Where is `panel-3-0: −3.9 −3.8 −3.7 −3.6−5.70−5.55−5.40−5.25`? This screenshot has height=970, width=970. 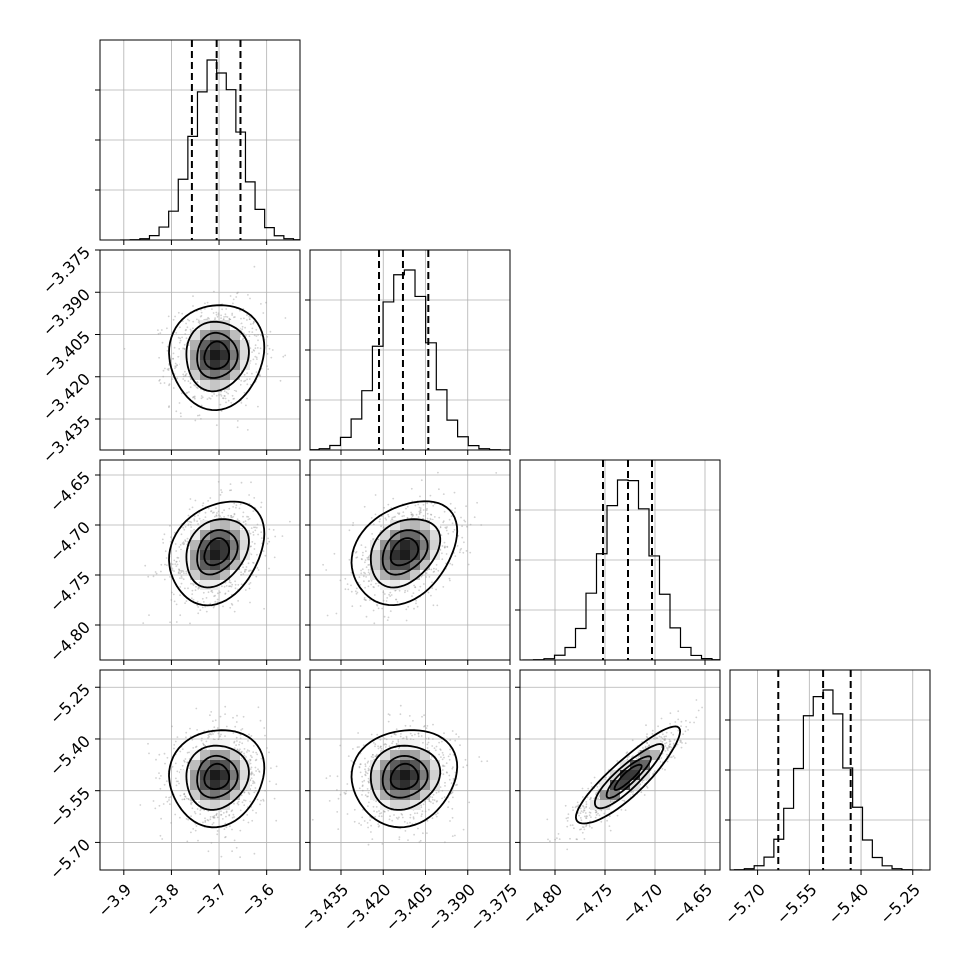
panel-3-0: −3.9 −3.8 −3.7 −3.6−5.70−5.55−5.40−5.25 is located at coordinates (173, 795).